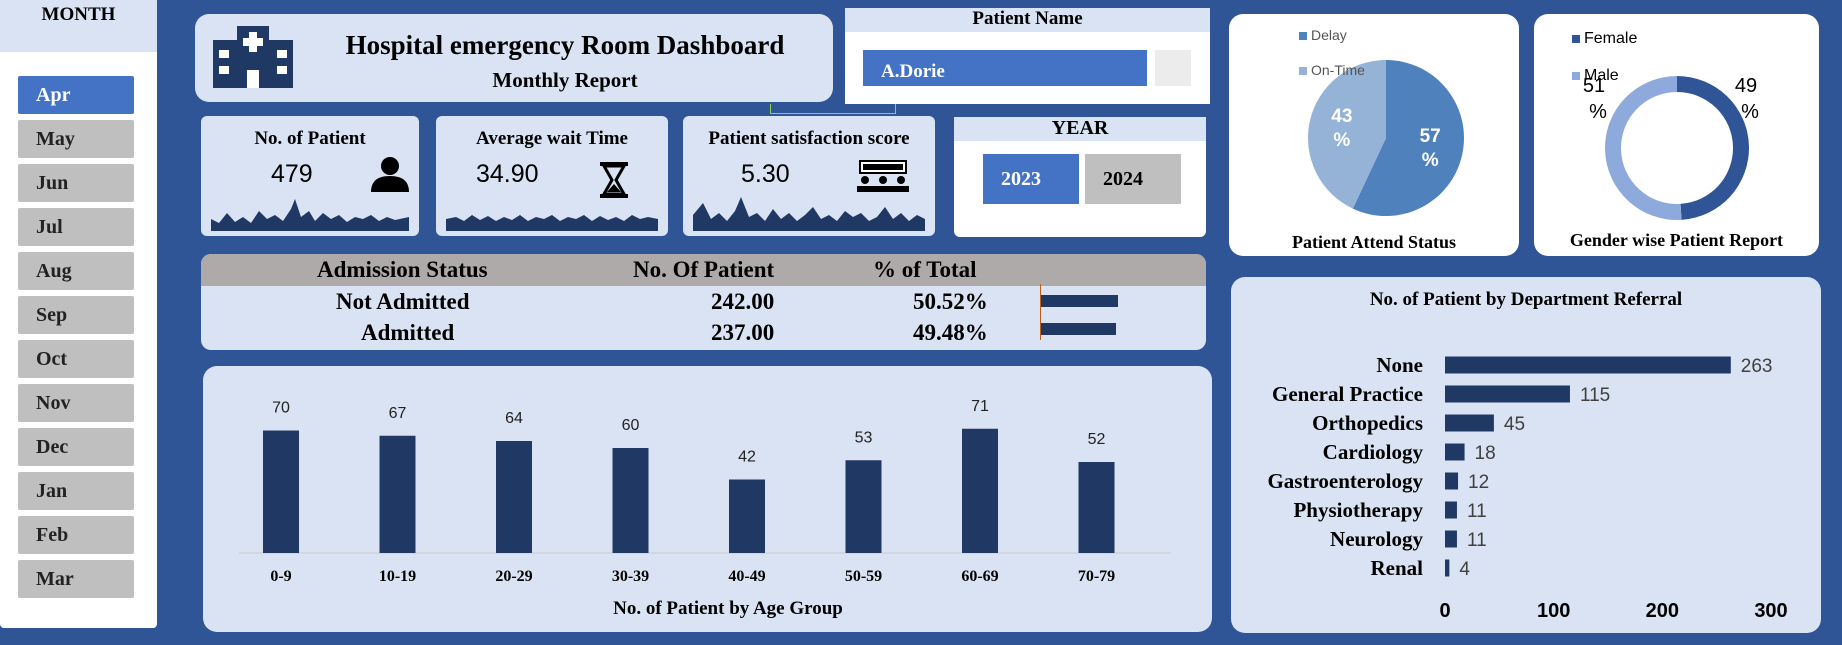  Describe the element at coordinates (402, 269) in the screenshot. I see `header-admission-status: Admission Status` at that location.